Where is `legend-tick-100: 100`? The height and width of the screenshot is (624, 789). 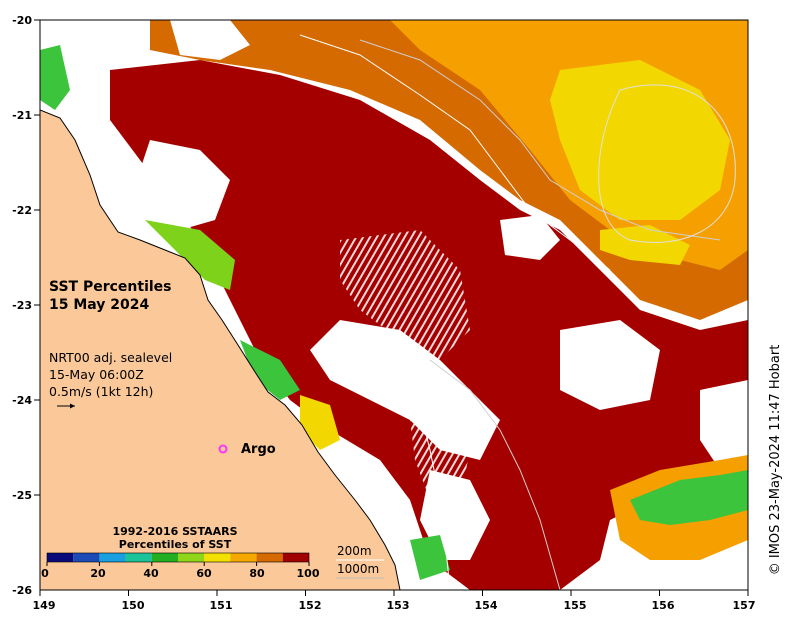 legend-tick-100: 100 is located at coordinates (308, 573).